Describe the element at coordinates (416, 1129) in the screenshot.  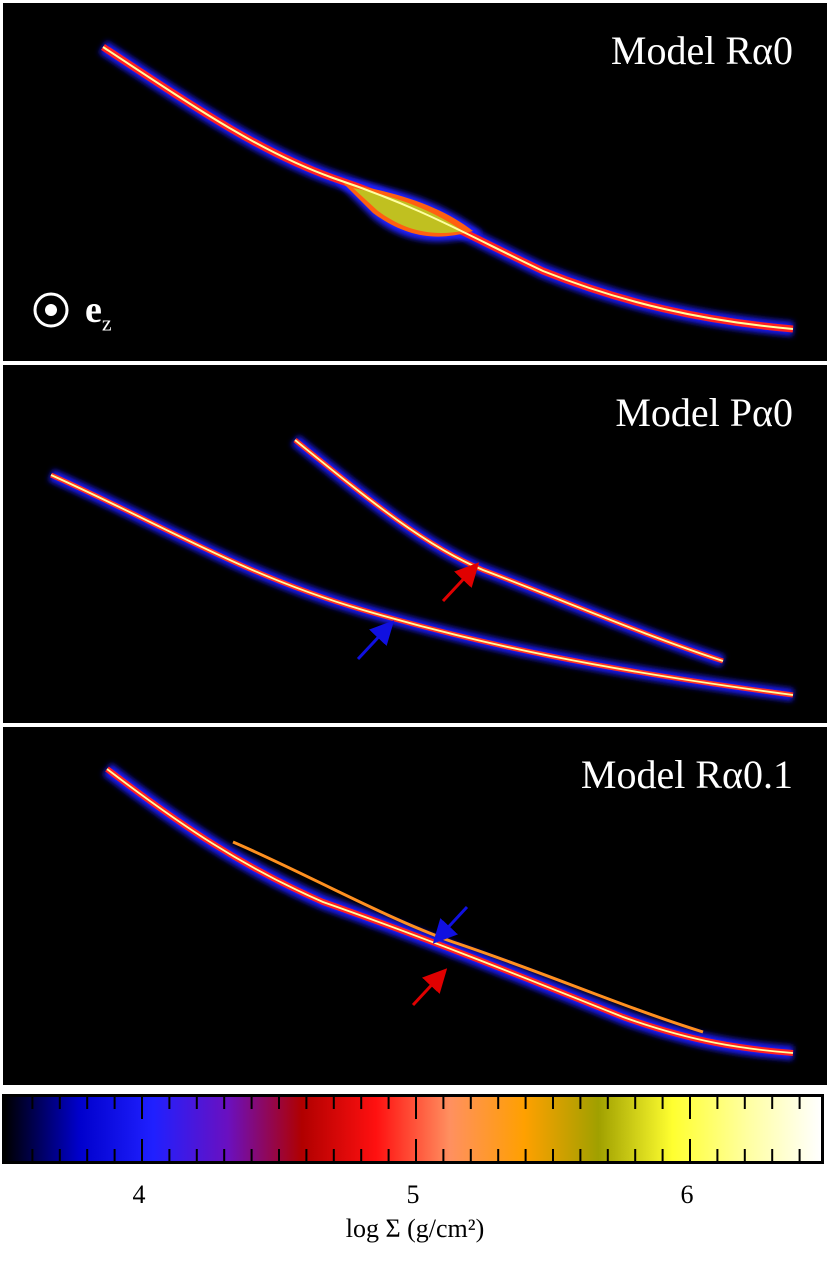
I see `colorbar-ticks` at that location.